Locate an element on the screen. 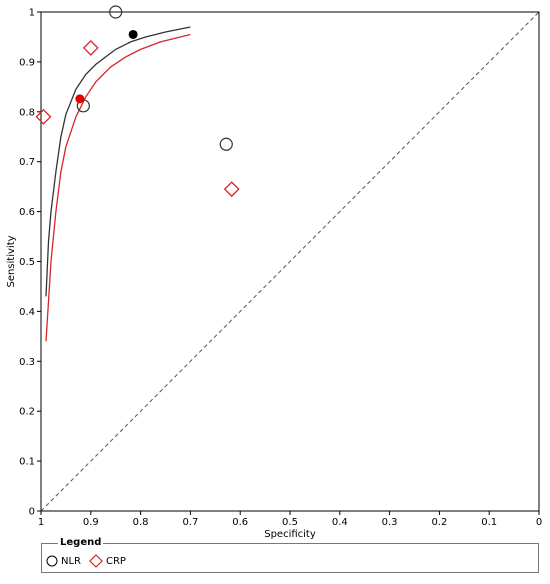  legend-label-nlr: NLR is located at coordinates (71, 561).